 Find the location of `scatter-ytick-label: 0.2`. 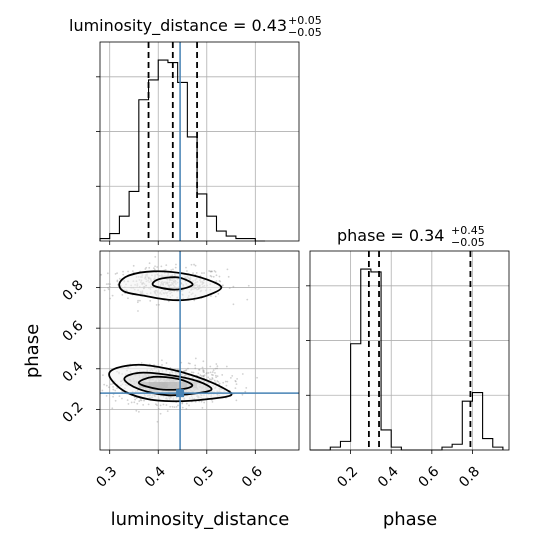

scatter-ytick-label: 0.2 is located at coordinates (73, 412).